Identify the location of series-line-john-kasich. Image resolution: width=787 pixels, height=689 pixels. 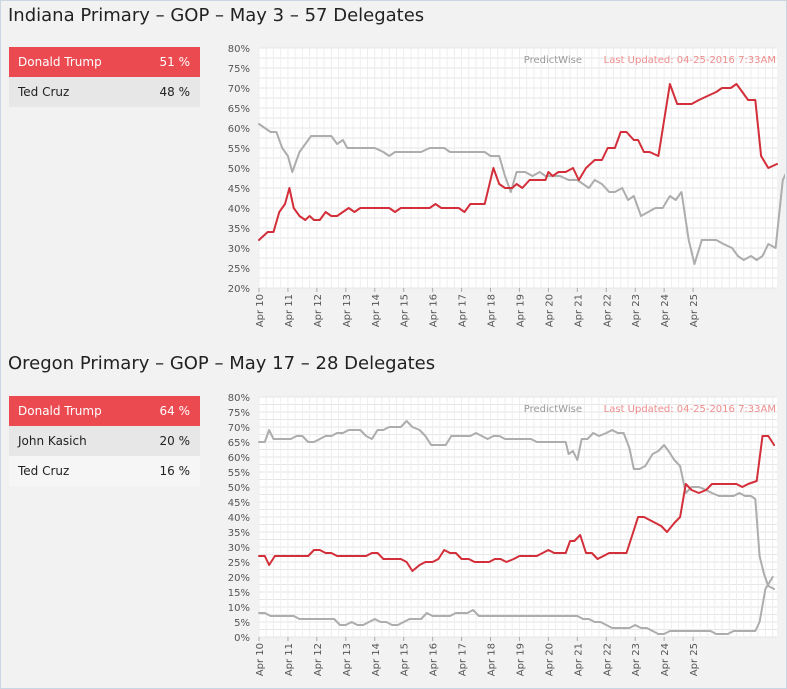
(516, 605).